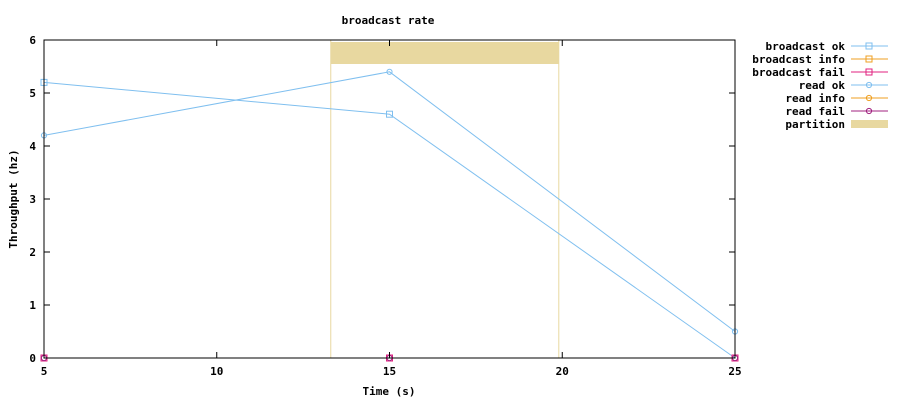  Describe the element at coordinates (32, 40) in the screenshot. I see `y-tick-label: 6` at that location.